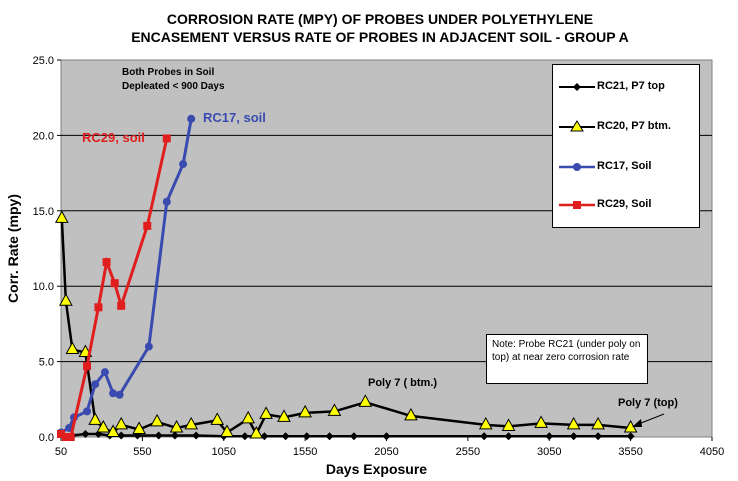 Image resolution: width=738 pixels, height=481 pixels. I want to click on legend-label-rc29: RC29, Soil, so click(624, 204).